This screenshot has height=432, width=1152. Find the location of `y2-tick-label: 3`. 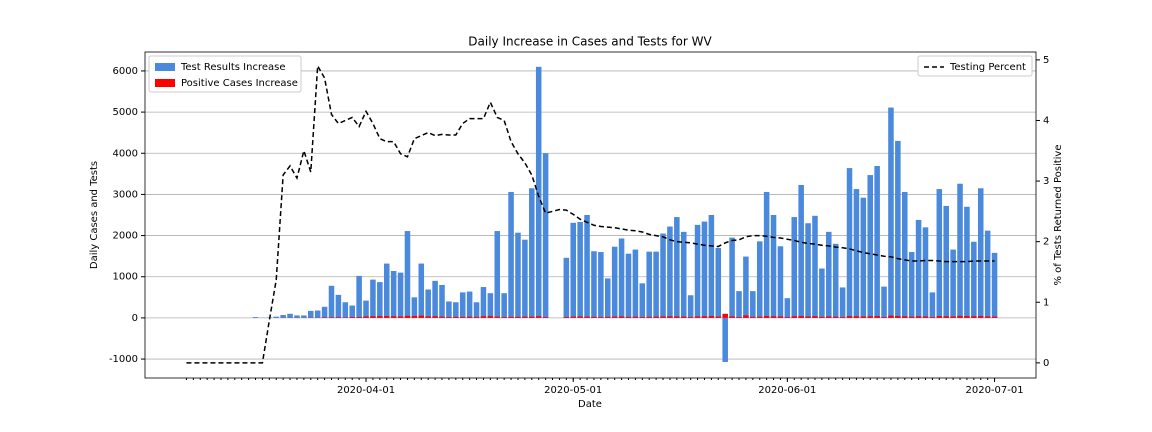

y2-tick-label: 3 is located at coordinates (1046, 181).